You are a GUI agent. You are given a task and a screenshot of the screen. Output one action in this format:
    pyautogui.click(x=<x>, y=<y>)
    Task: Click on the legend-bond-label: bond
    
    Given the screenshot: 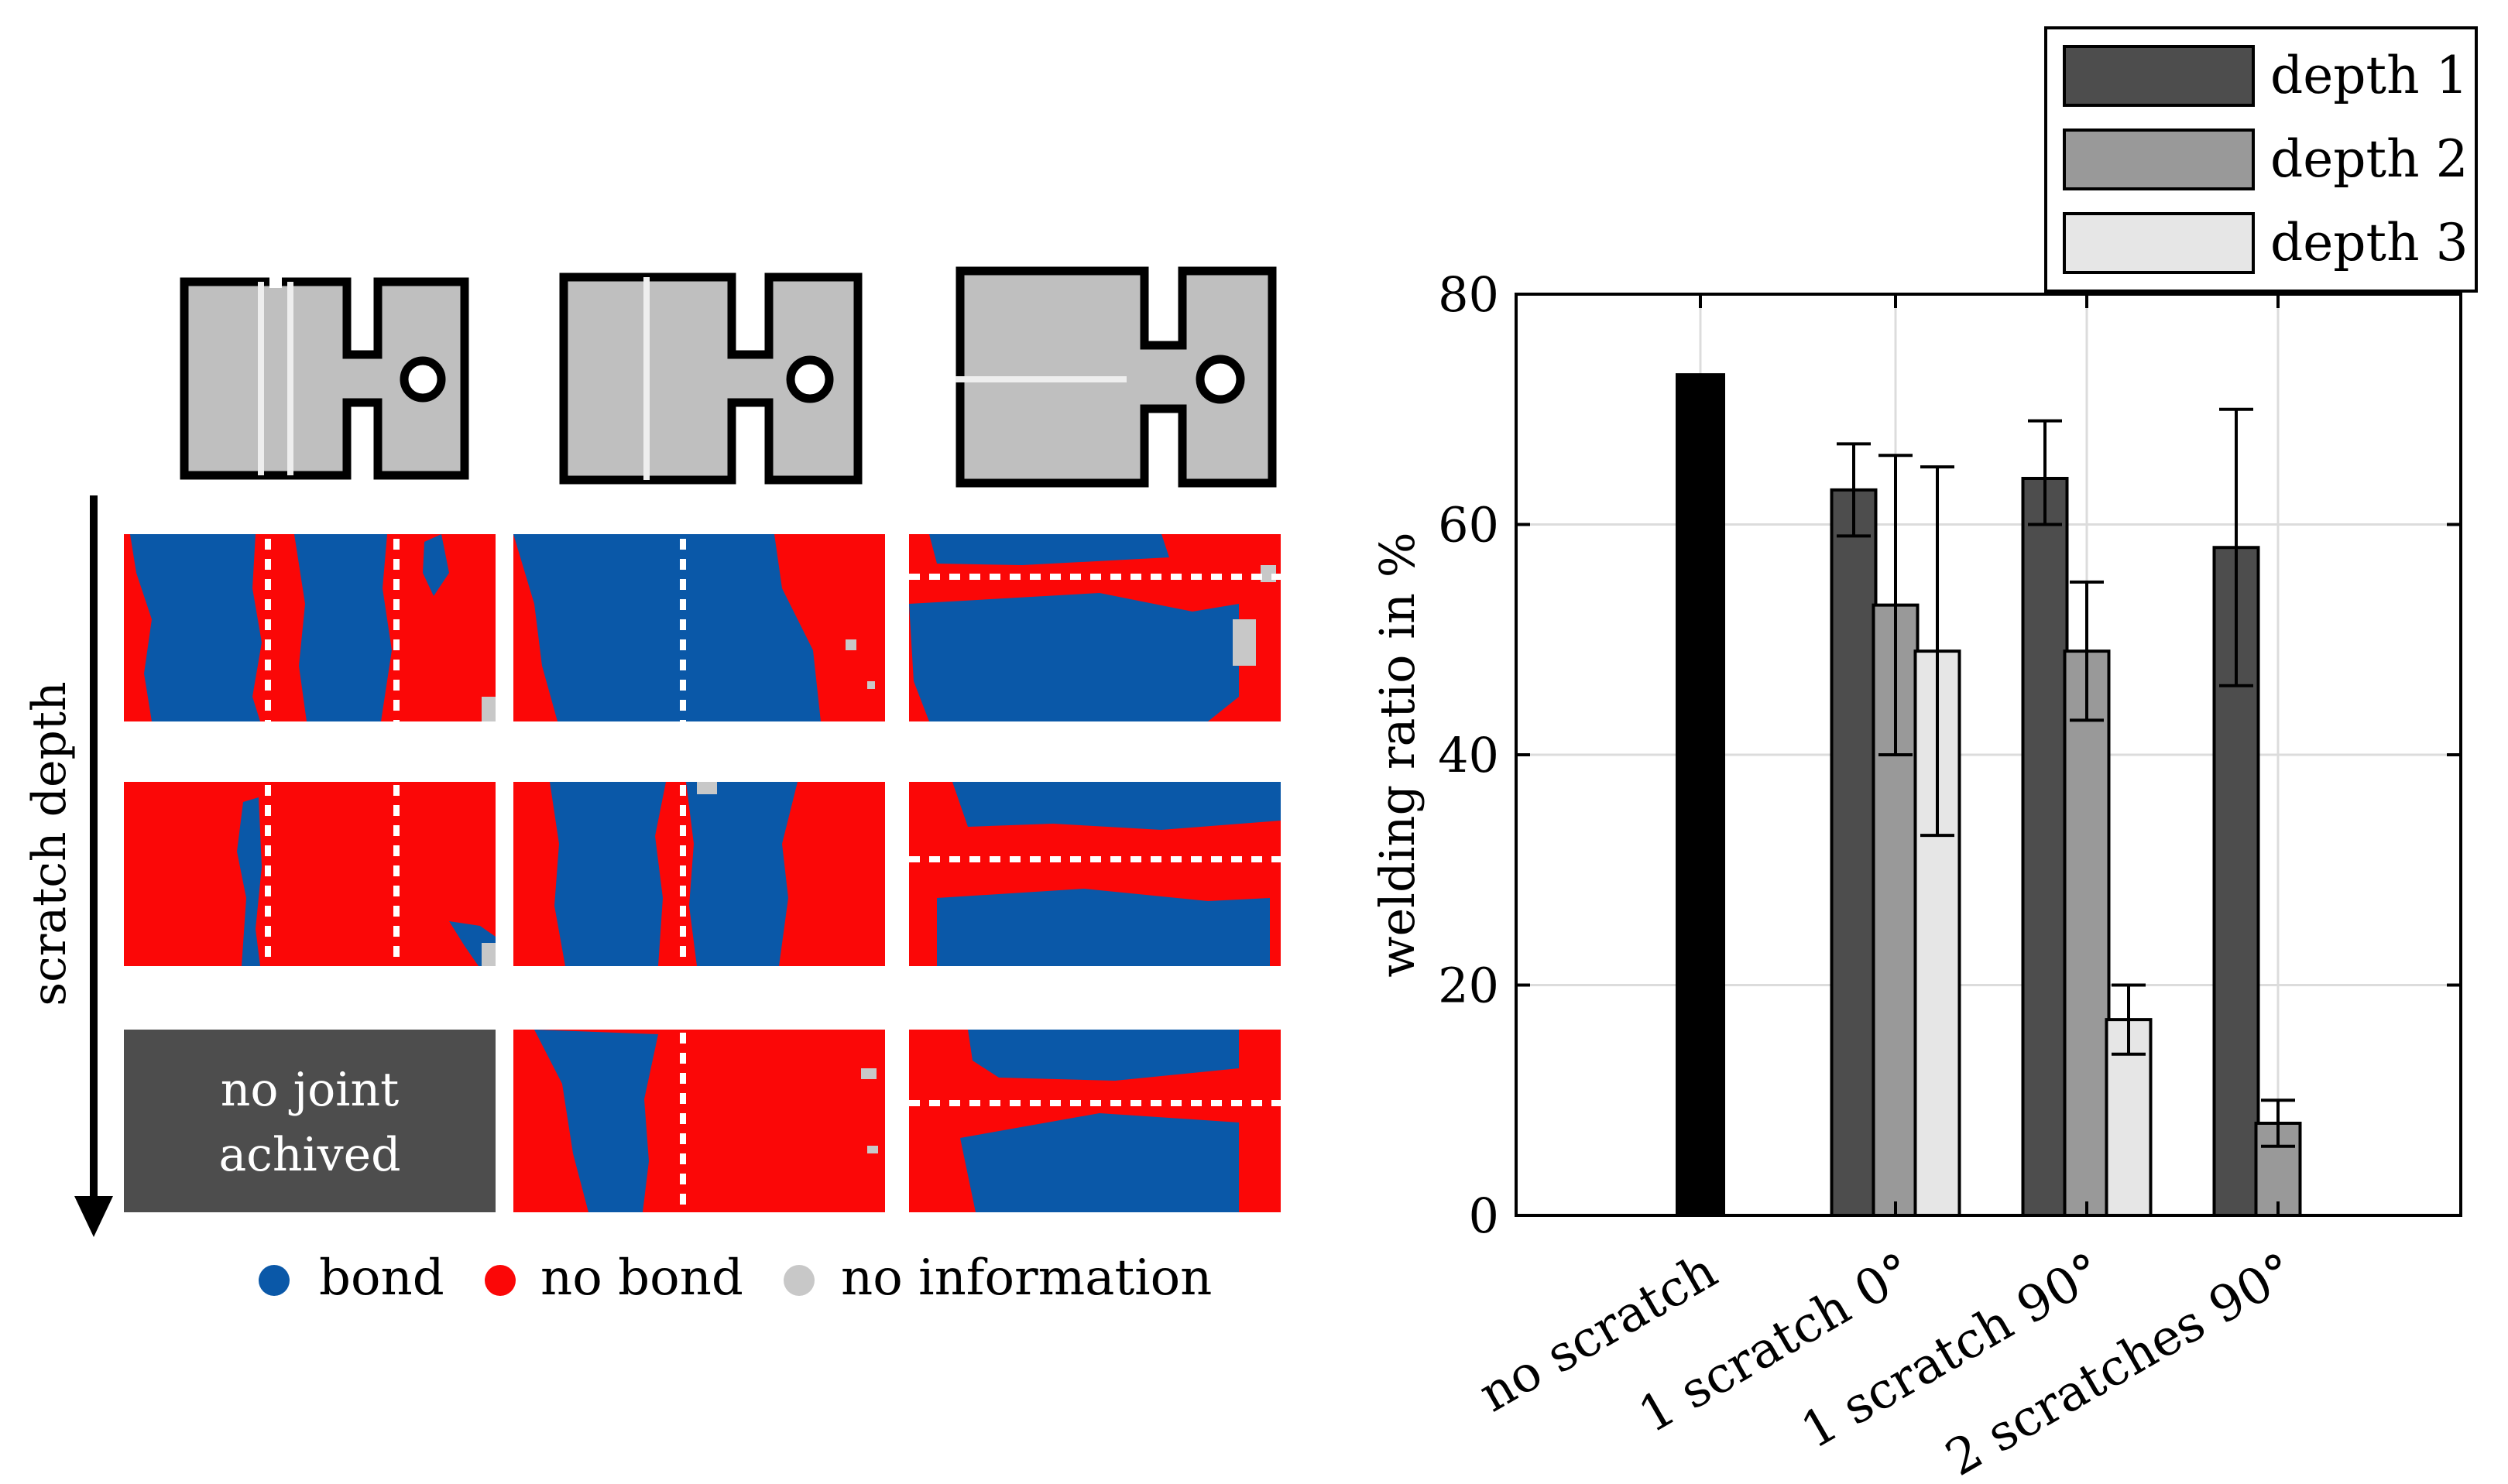 What is the action you would take?
    pyautogui.click(x=381, y=1278)
    